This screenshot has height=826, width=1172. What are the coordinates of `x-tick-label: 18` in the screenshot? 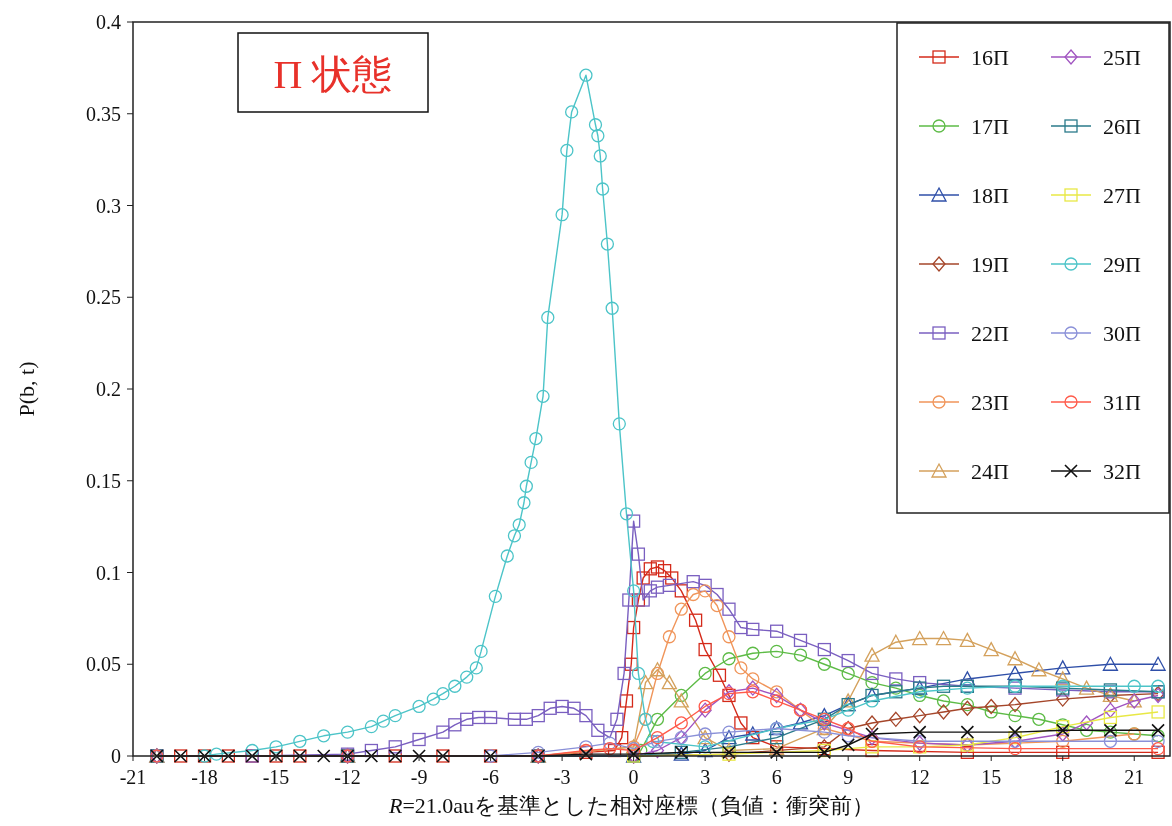 It's located at (1062, 777).